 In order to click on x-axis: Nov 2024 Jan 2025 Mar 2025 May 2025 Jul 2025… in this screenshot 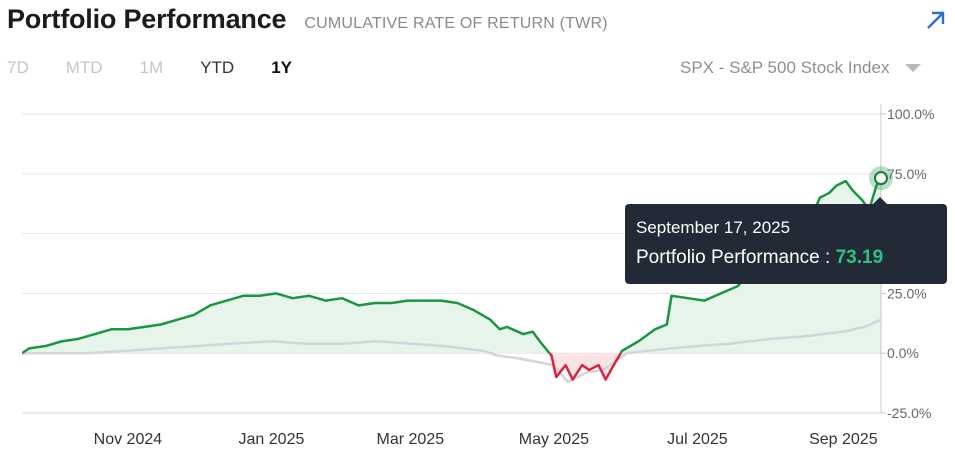, I will do `click(451, 430)`.